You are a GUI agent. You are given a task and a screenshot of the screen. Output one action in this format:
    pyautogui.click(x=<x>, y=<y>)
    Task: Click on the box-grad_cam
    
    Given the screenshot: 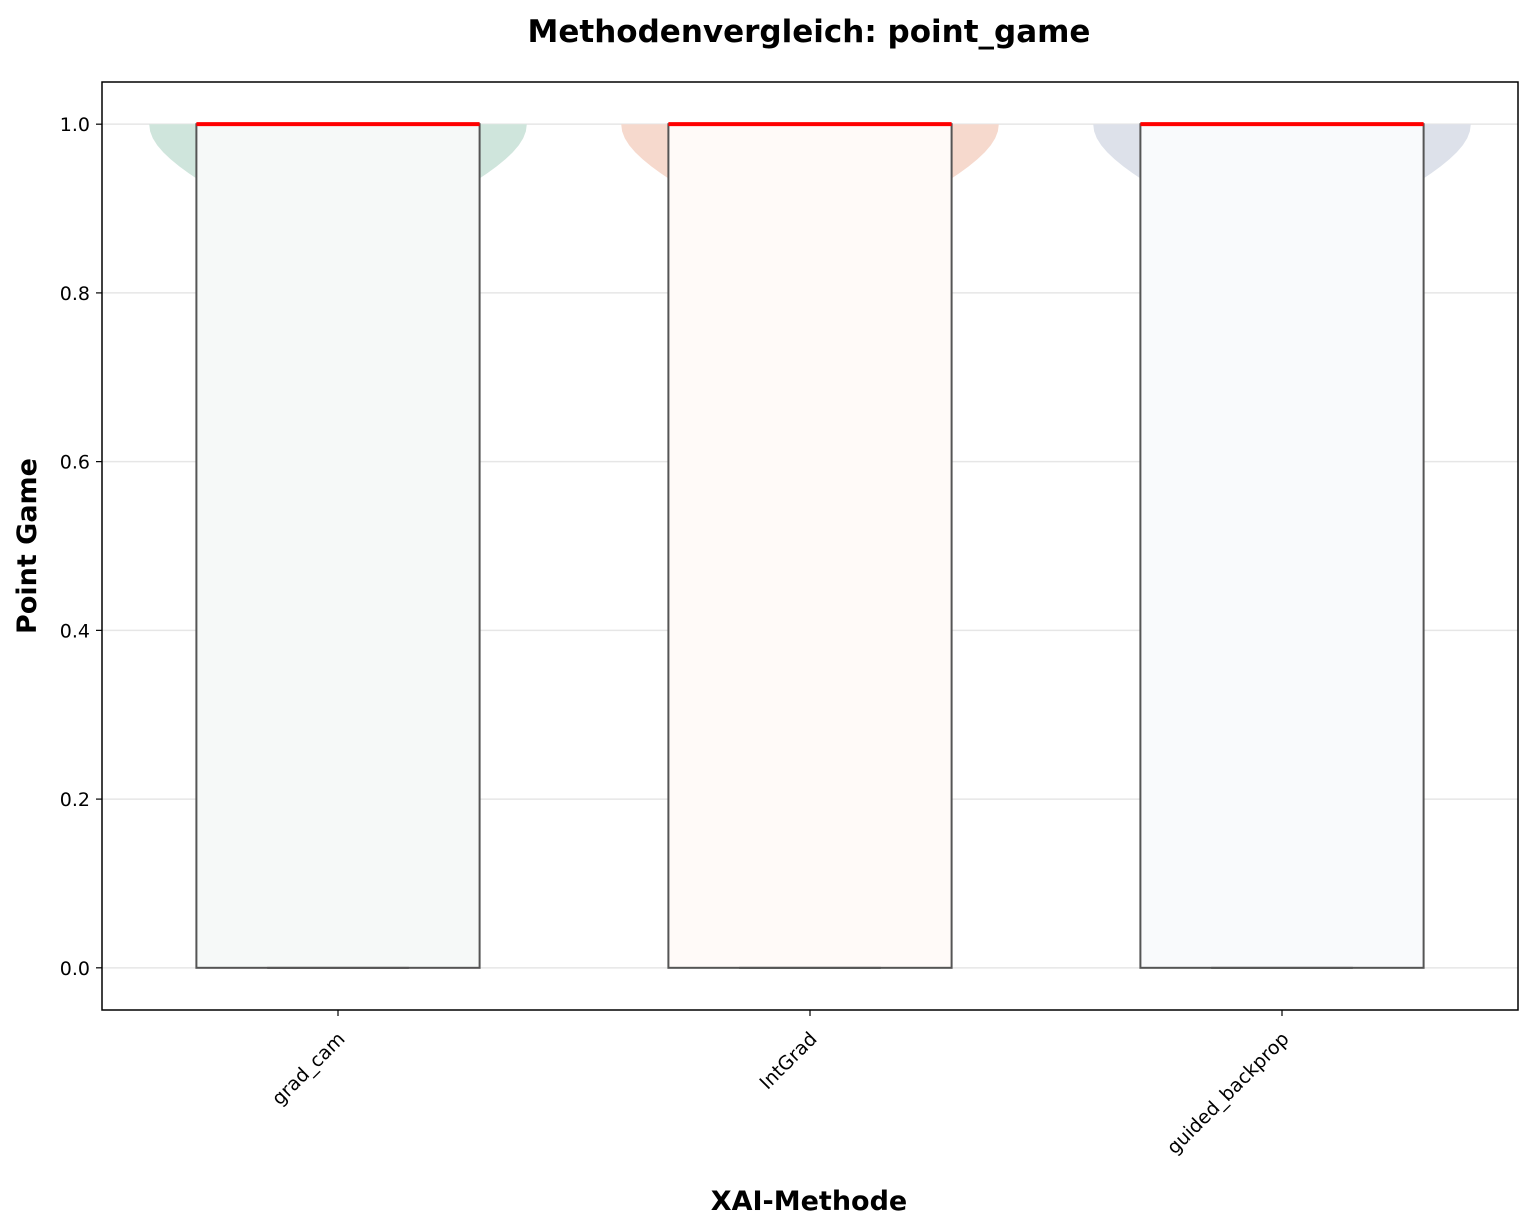 What is the action you would take?
    pyautogui.click(x=338, y=546)
    